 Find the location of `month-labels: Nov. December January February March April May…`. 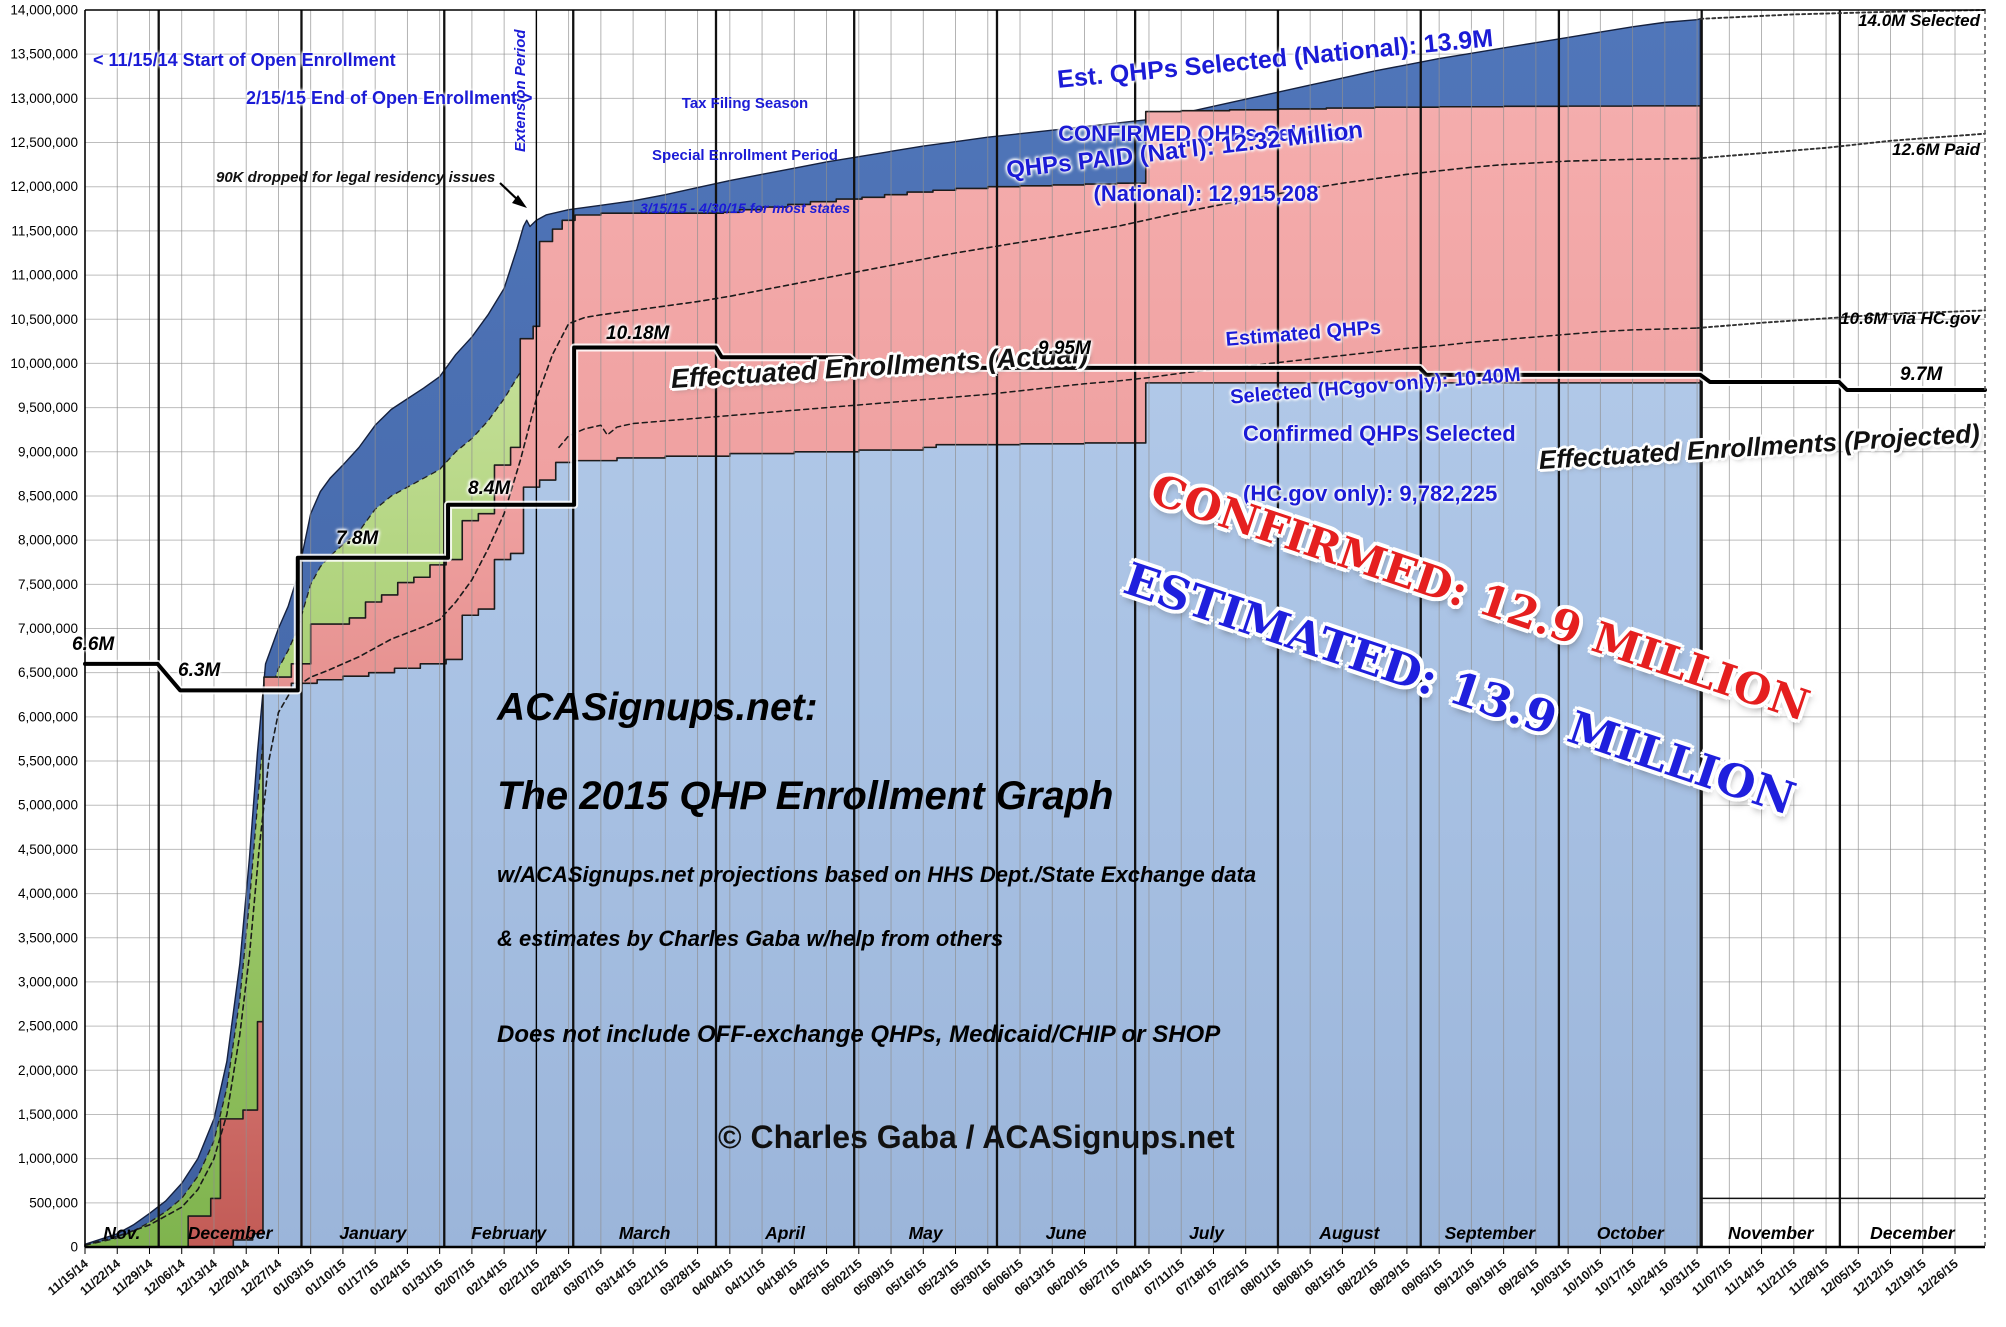

month-labels: Nov. December January February March April May… is located at coordinates (1029, 1233).